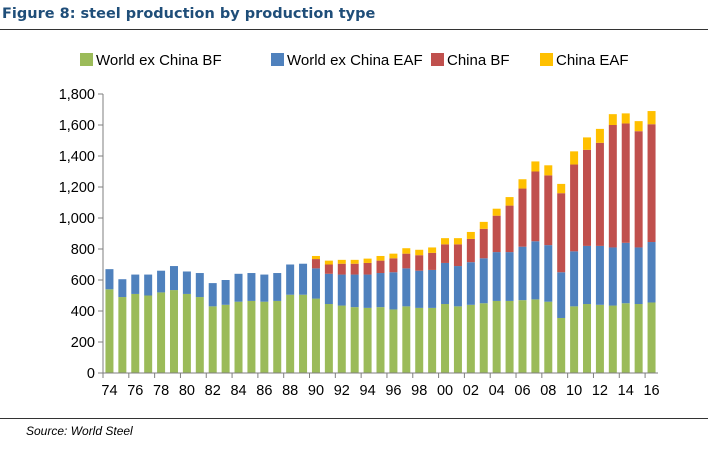 The width and height of the screenshot is (714, 450). What do you see at coordinates (187, 391) in the screenshot?
I see `x-tick-label: 80` at bounding box center [187, 391].